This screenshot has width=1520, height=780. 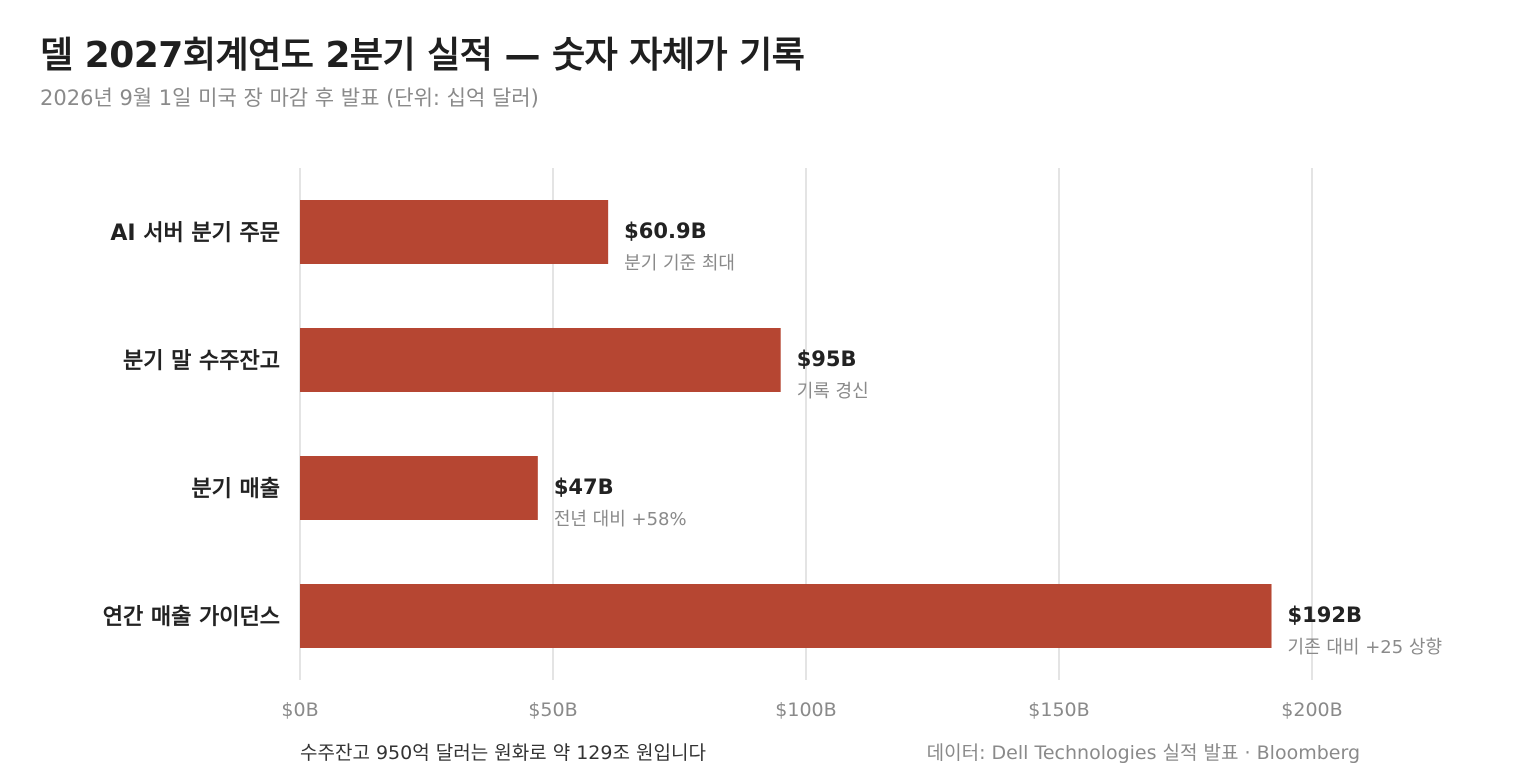 I want to click on category-label: AI 서버 분기 주문, so click(x=195, y=233).